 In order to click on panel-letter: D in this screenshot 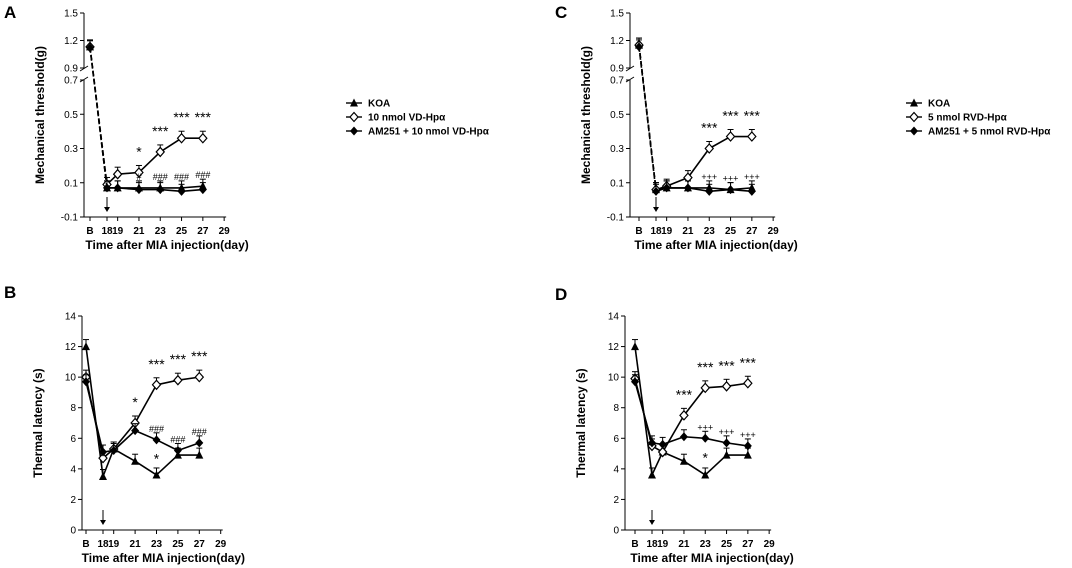, I will do `click(561, 294)`.